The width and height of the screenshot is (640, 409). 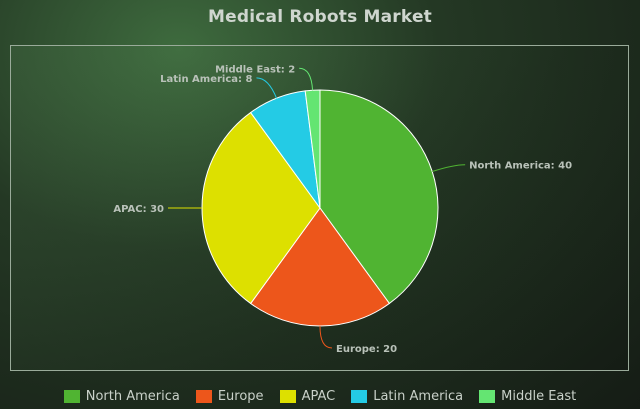 I want to click on legend-item-middle-east: Middle East, so click(x=527, y=396).